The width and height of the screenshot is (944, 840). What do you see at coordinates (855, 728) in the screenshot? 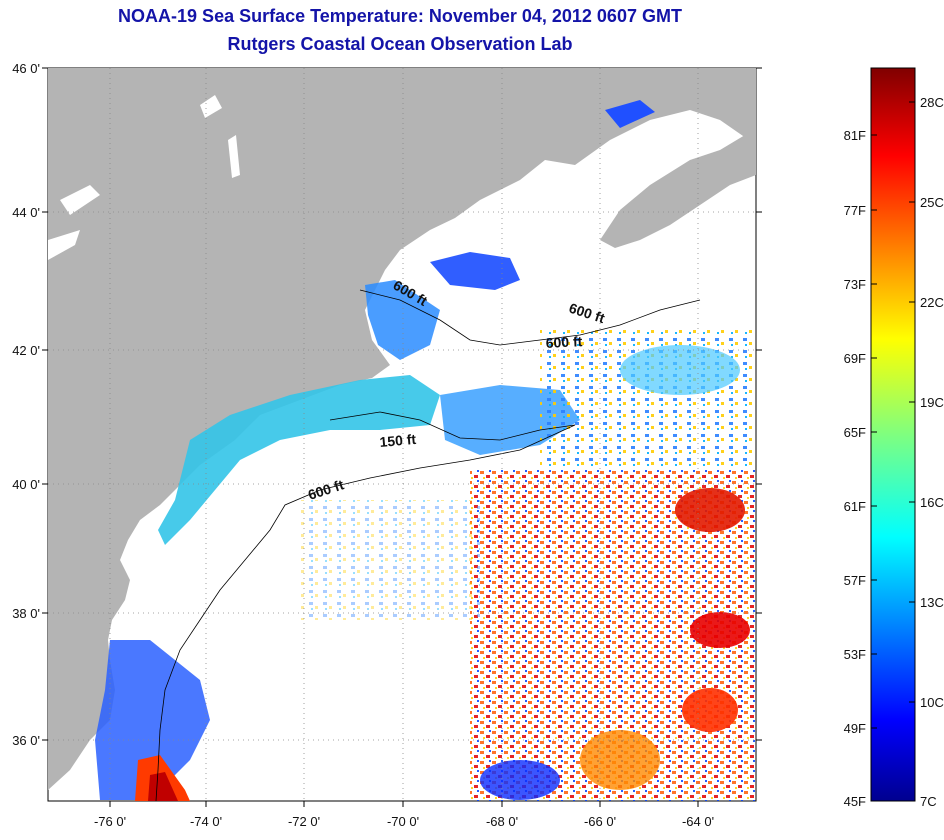
I see `colorbar-f-label: 49F` at bounding box center [855, 728].